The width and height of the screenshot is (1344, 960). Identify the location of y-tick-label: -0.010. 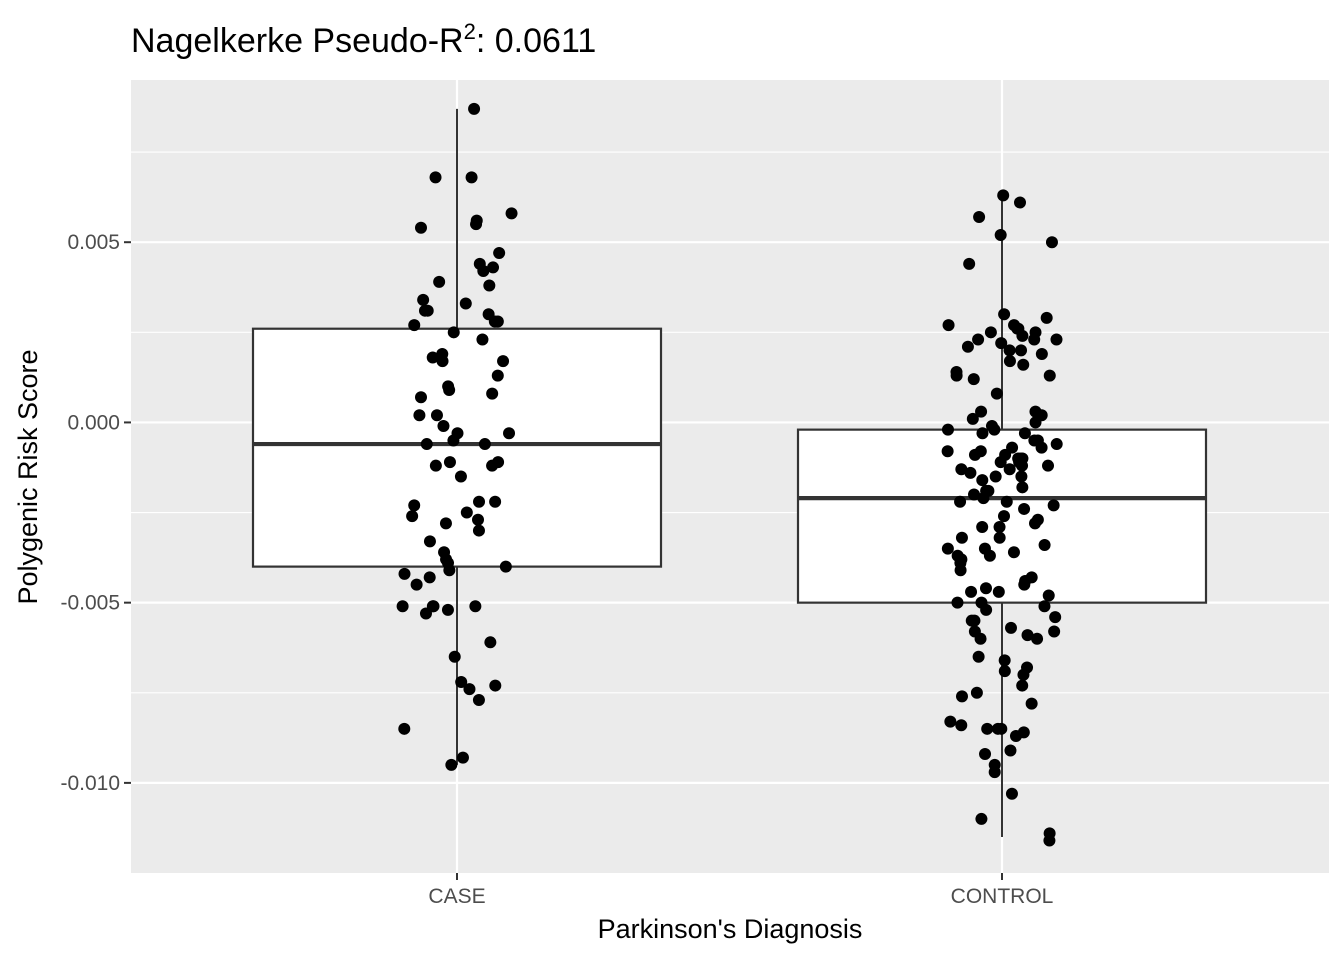
(90, 783).